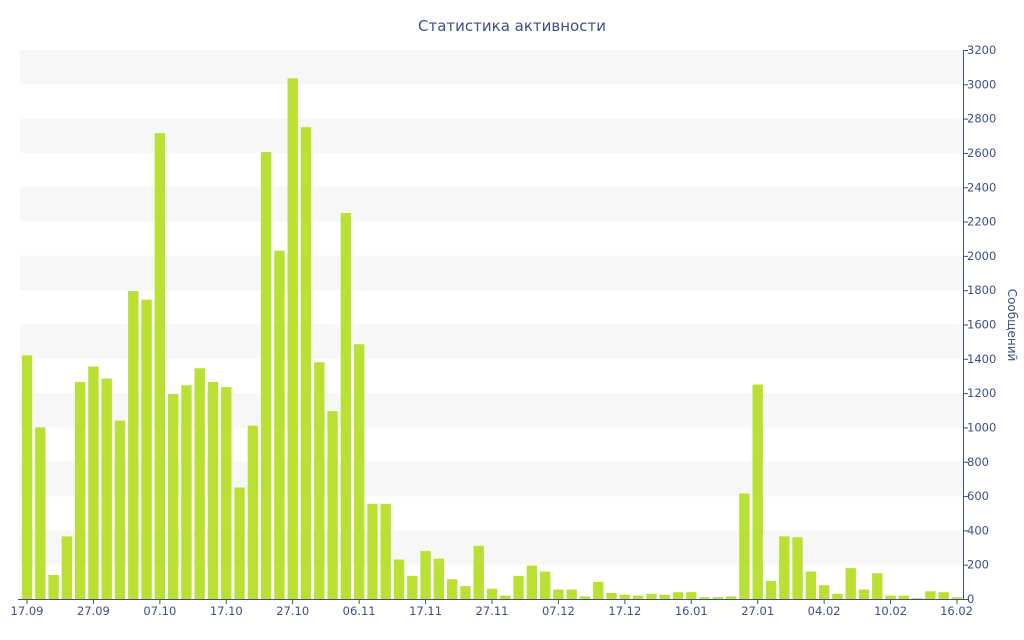 The image size is (1024, 640). I want to click on x-tick-label: 07.10, so click(159, 611).